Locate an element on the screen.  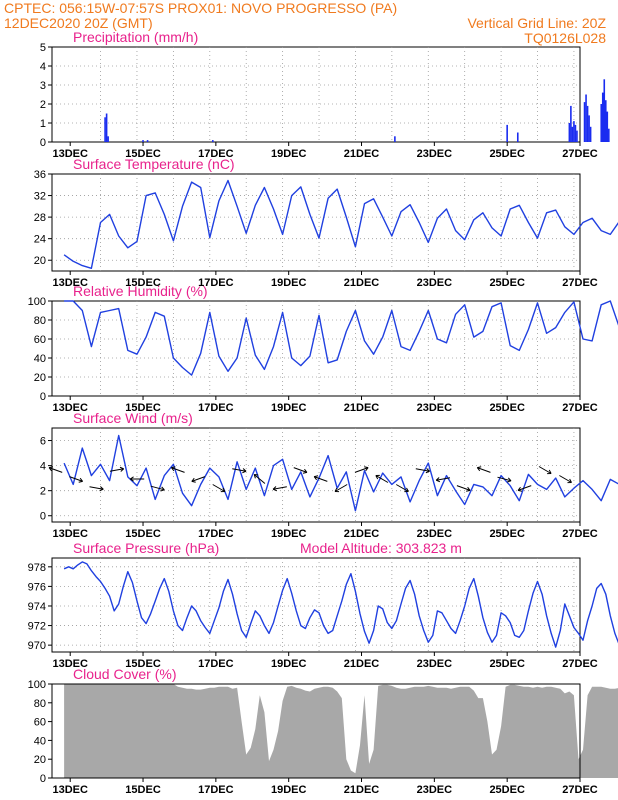
model-id-label: TQ0126L028 is located at coordinates (565, 38).